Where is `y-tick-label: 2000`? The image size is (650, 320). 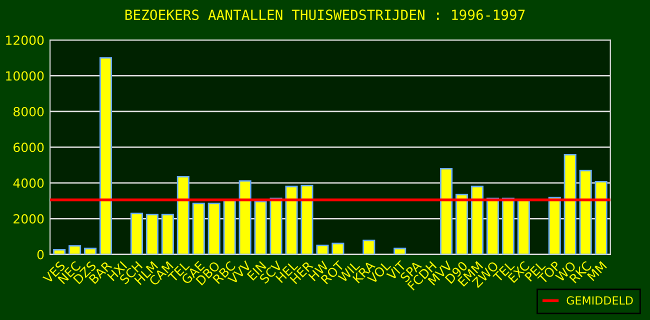 y-tick-label: 2000 is located at coordinates (29, 219).